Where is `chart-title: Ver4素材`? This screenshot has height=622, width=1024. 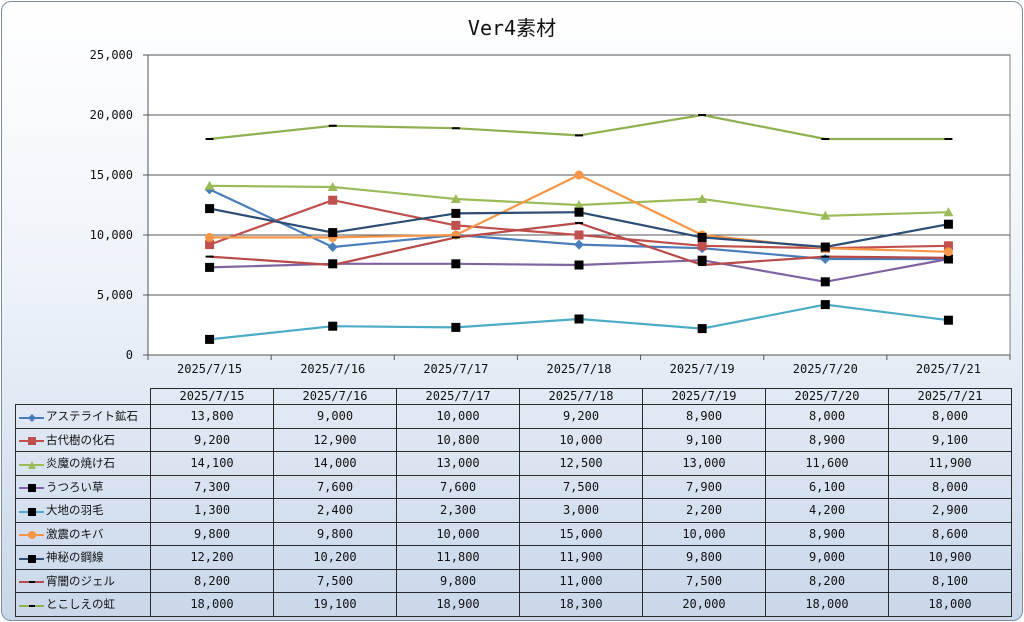 chart-title: Ver4素材 is located at coordinates (512, 28).